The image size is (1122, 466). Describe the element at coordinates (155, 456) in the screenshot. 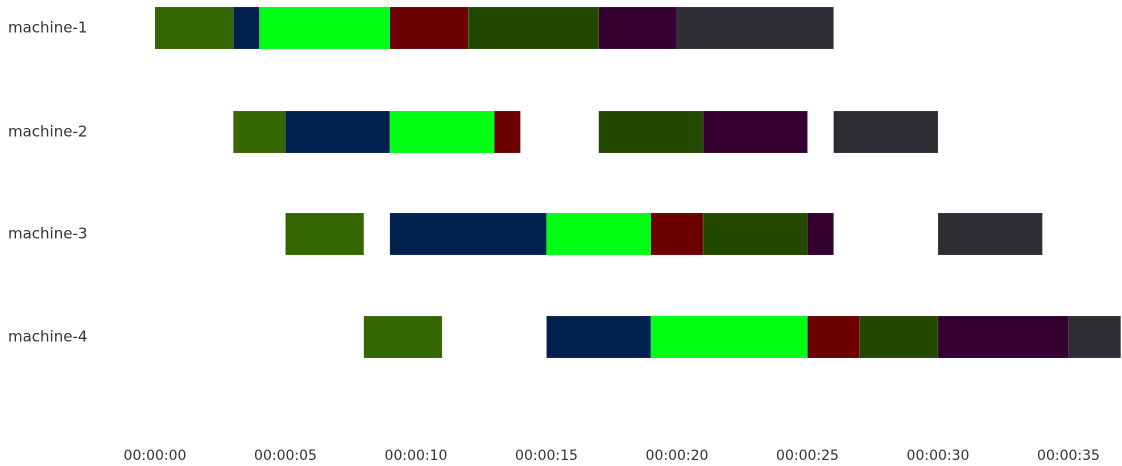

I see `x-tick-label: 00:00:00` at that location.